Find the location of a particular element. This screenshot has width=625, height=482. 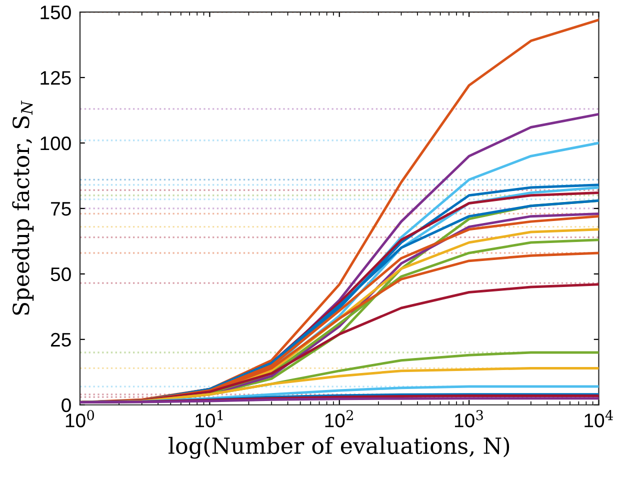

y-tick-label: 0 is located at coordinates (66, 405).